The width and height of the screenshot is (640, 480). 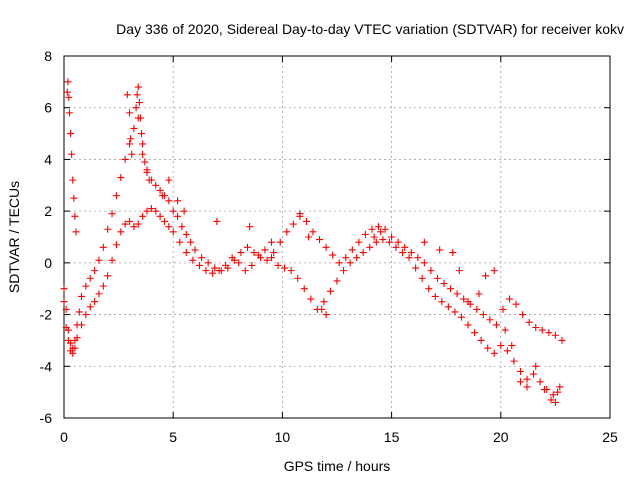 What do you see at coordinates (48, 108) in the screenshot?
I see `y-tick-label: 6` at bounding box center [48, 108].